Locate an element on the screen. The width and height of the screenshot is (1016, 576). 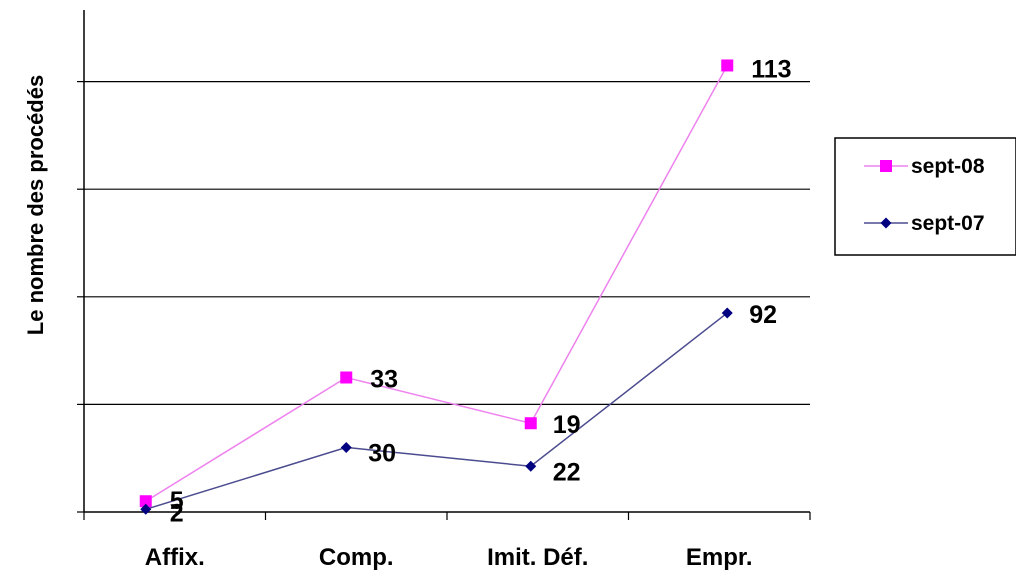
legend: sept-08 sept-07 is located at coordinates (925, 196).